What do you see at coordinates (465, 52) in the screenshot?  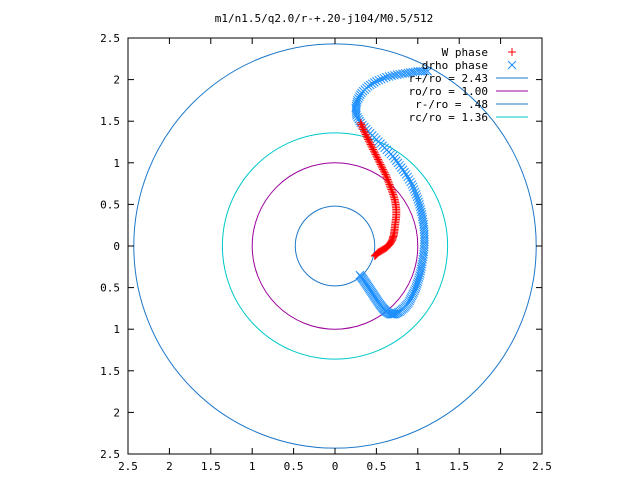 I see `legend-label: W phase` at bounding box center [465, 52].